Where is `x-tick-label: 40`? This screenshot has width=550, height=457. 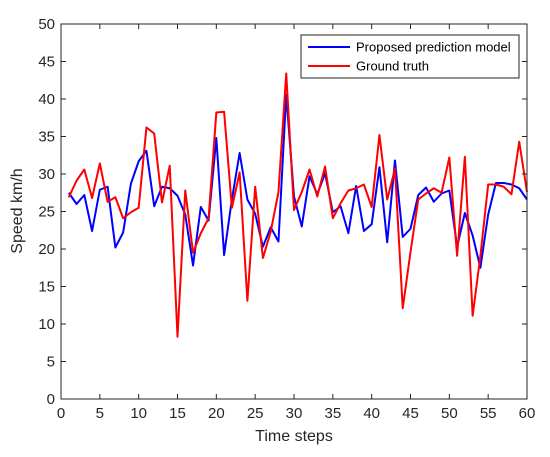
x-tick-label: 40 is located at coordinates (371, 413).